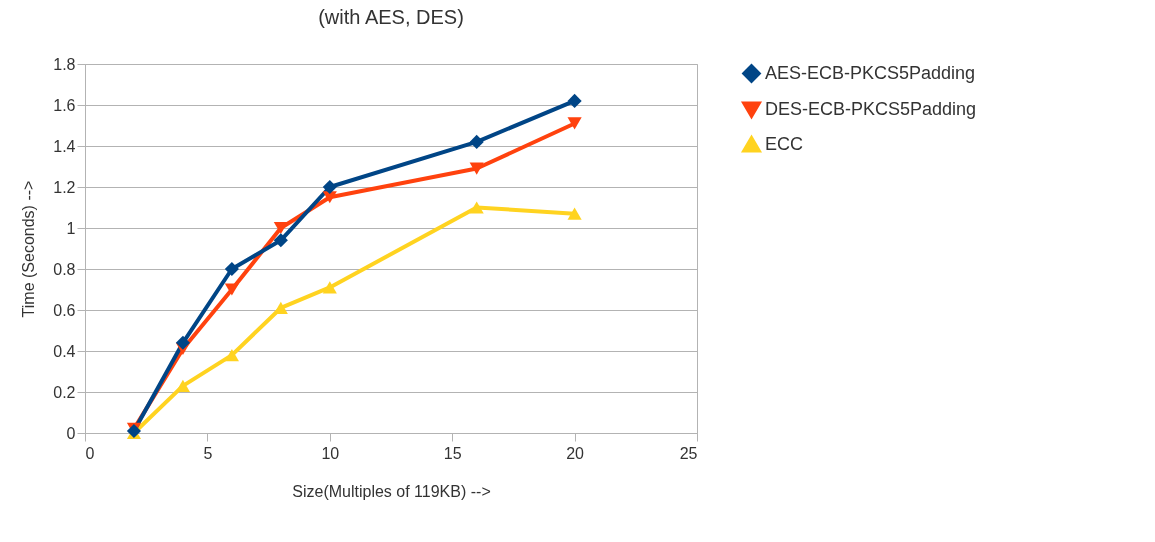 Image resolution: width=1155 pixels, height=542 pixels. What do you see at coordinates (64, 187) in the screenshot?
I see `y-tick-label: 1.2` at bounding box center [64, 187].